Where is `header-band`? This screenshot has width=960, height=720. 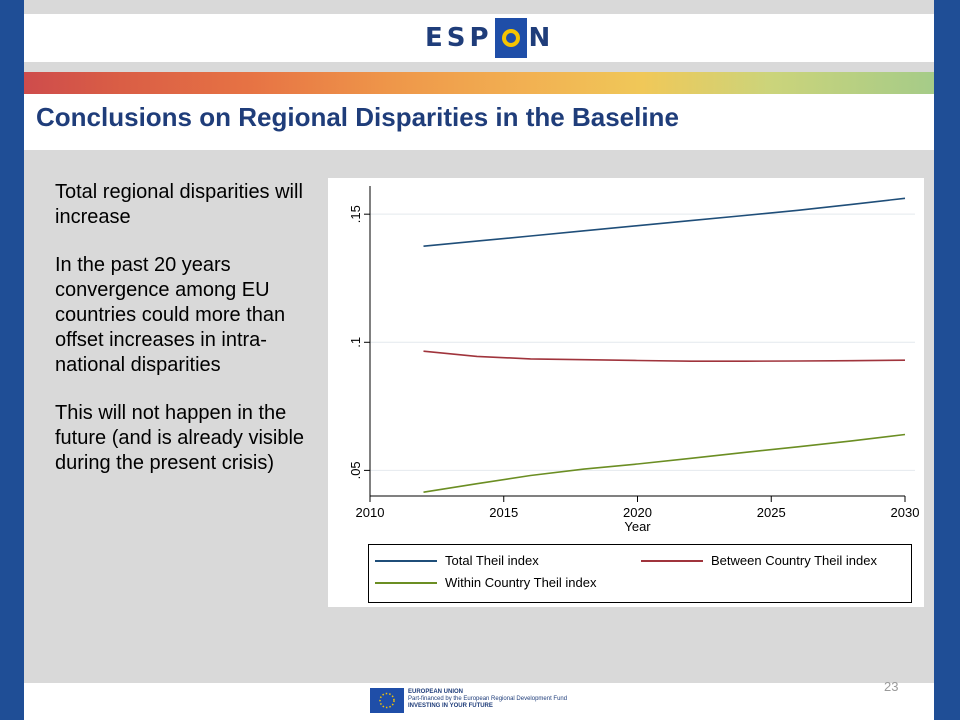 header-band is located at coordinates (479, 38).